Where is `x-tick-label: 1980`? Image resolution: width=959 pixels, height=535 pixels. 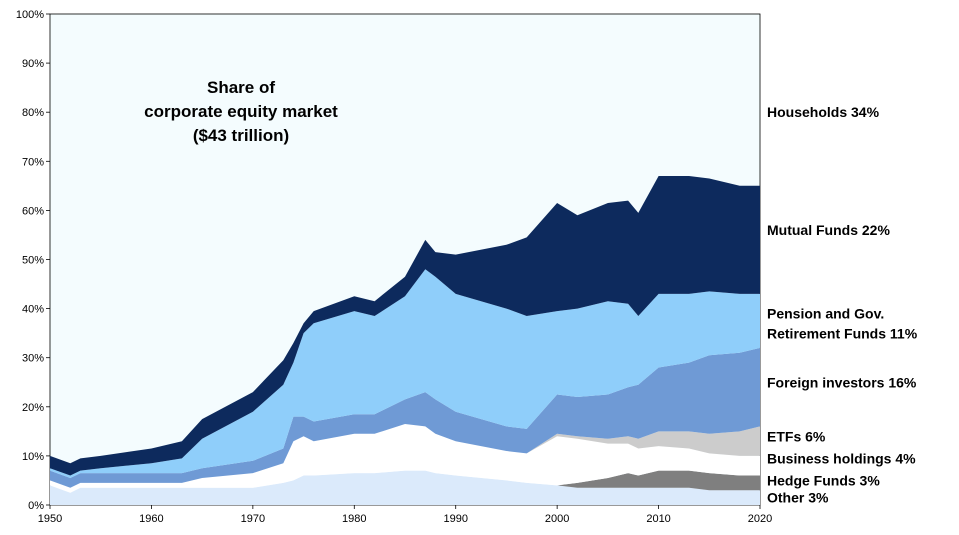
x-tick-label: 1980 is located at coordinates (354, 519).